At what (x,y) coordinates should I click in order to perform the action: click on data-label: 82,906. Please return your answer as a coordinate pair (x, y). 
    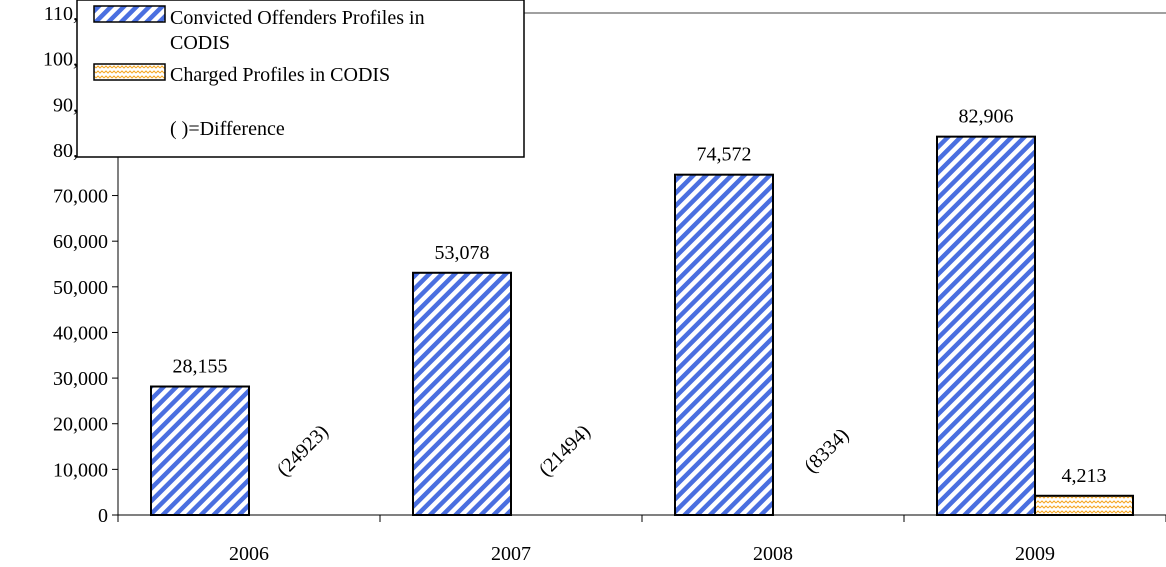
    Looking at the image, I should click on (986, 117).